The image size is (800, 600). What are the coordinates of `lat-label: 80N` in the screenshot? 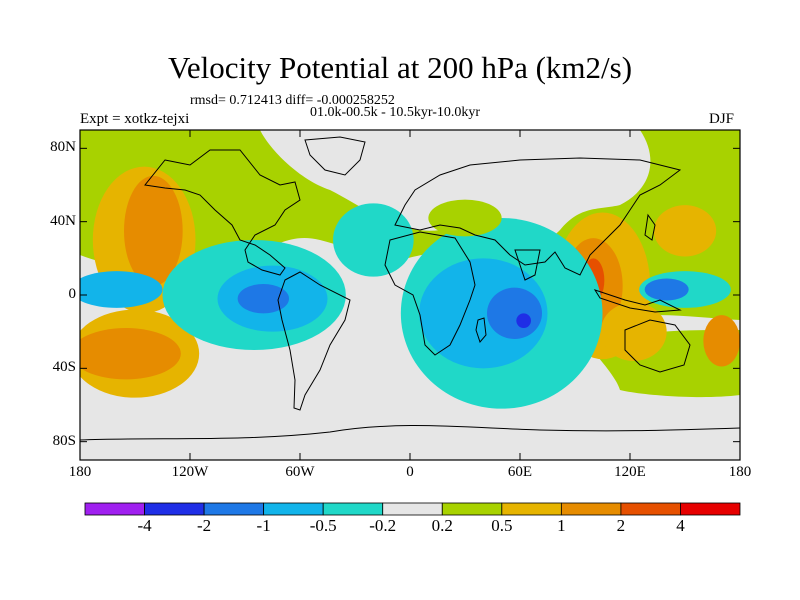 It's located at (63, 147).